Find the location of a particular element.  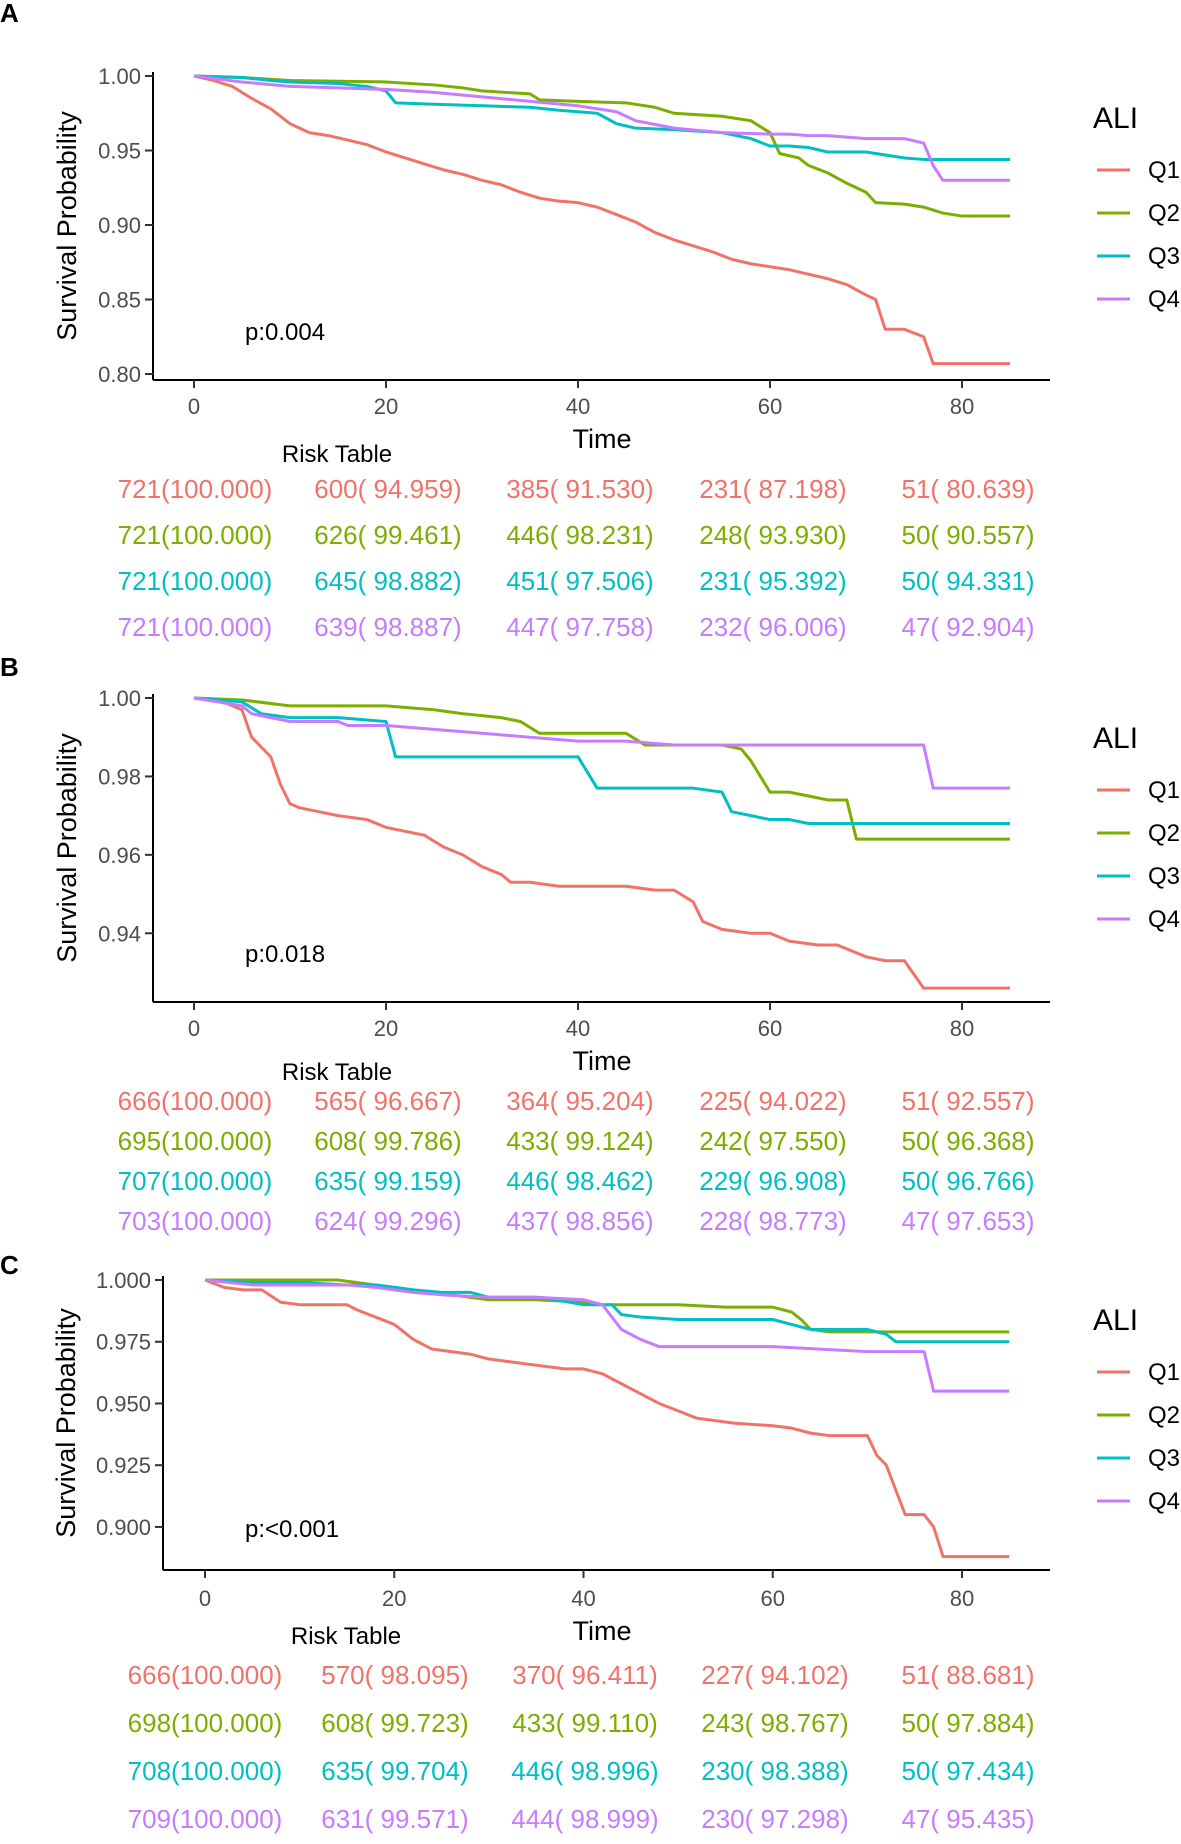

risk-table-cell: 451( 97.506) is located at coordinates (579, 581).